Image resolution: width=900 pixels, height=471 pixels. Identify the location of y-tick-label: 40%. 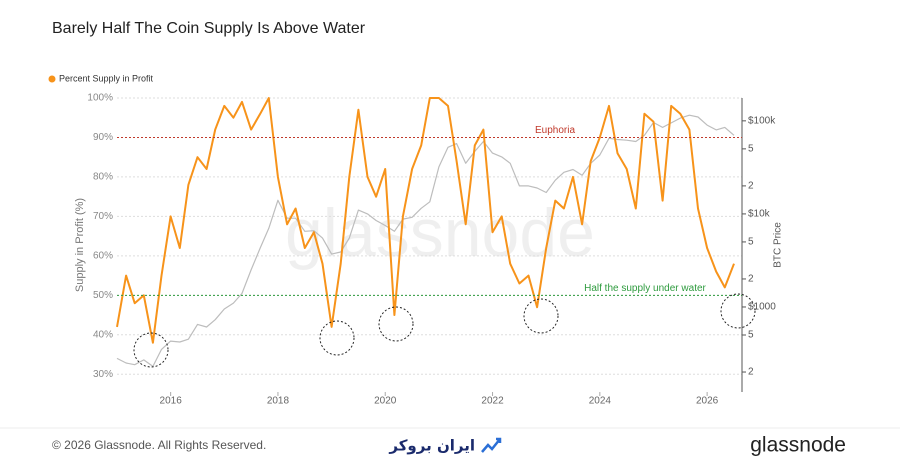
(103, 334).